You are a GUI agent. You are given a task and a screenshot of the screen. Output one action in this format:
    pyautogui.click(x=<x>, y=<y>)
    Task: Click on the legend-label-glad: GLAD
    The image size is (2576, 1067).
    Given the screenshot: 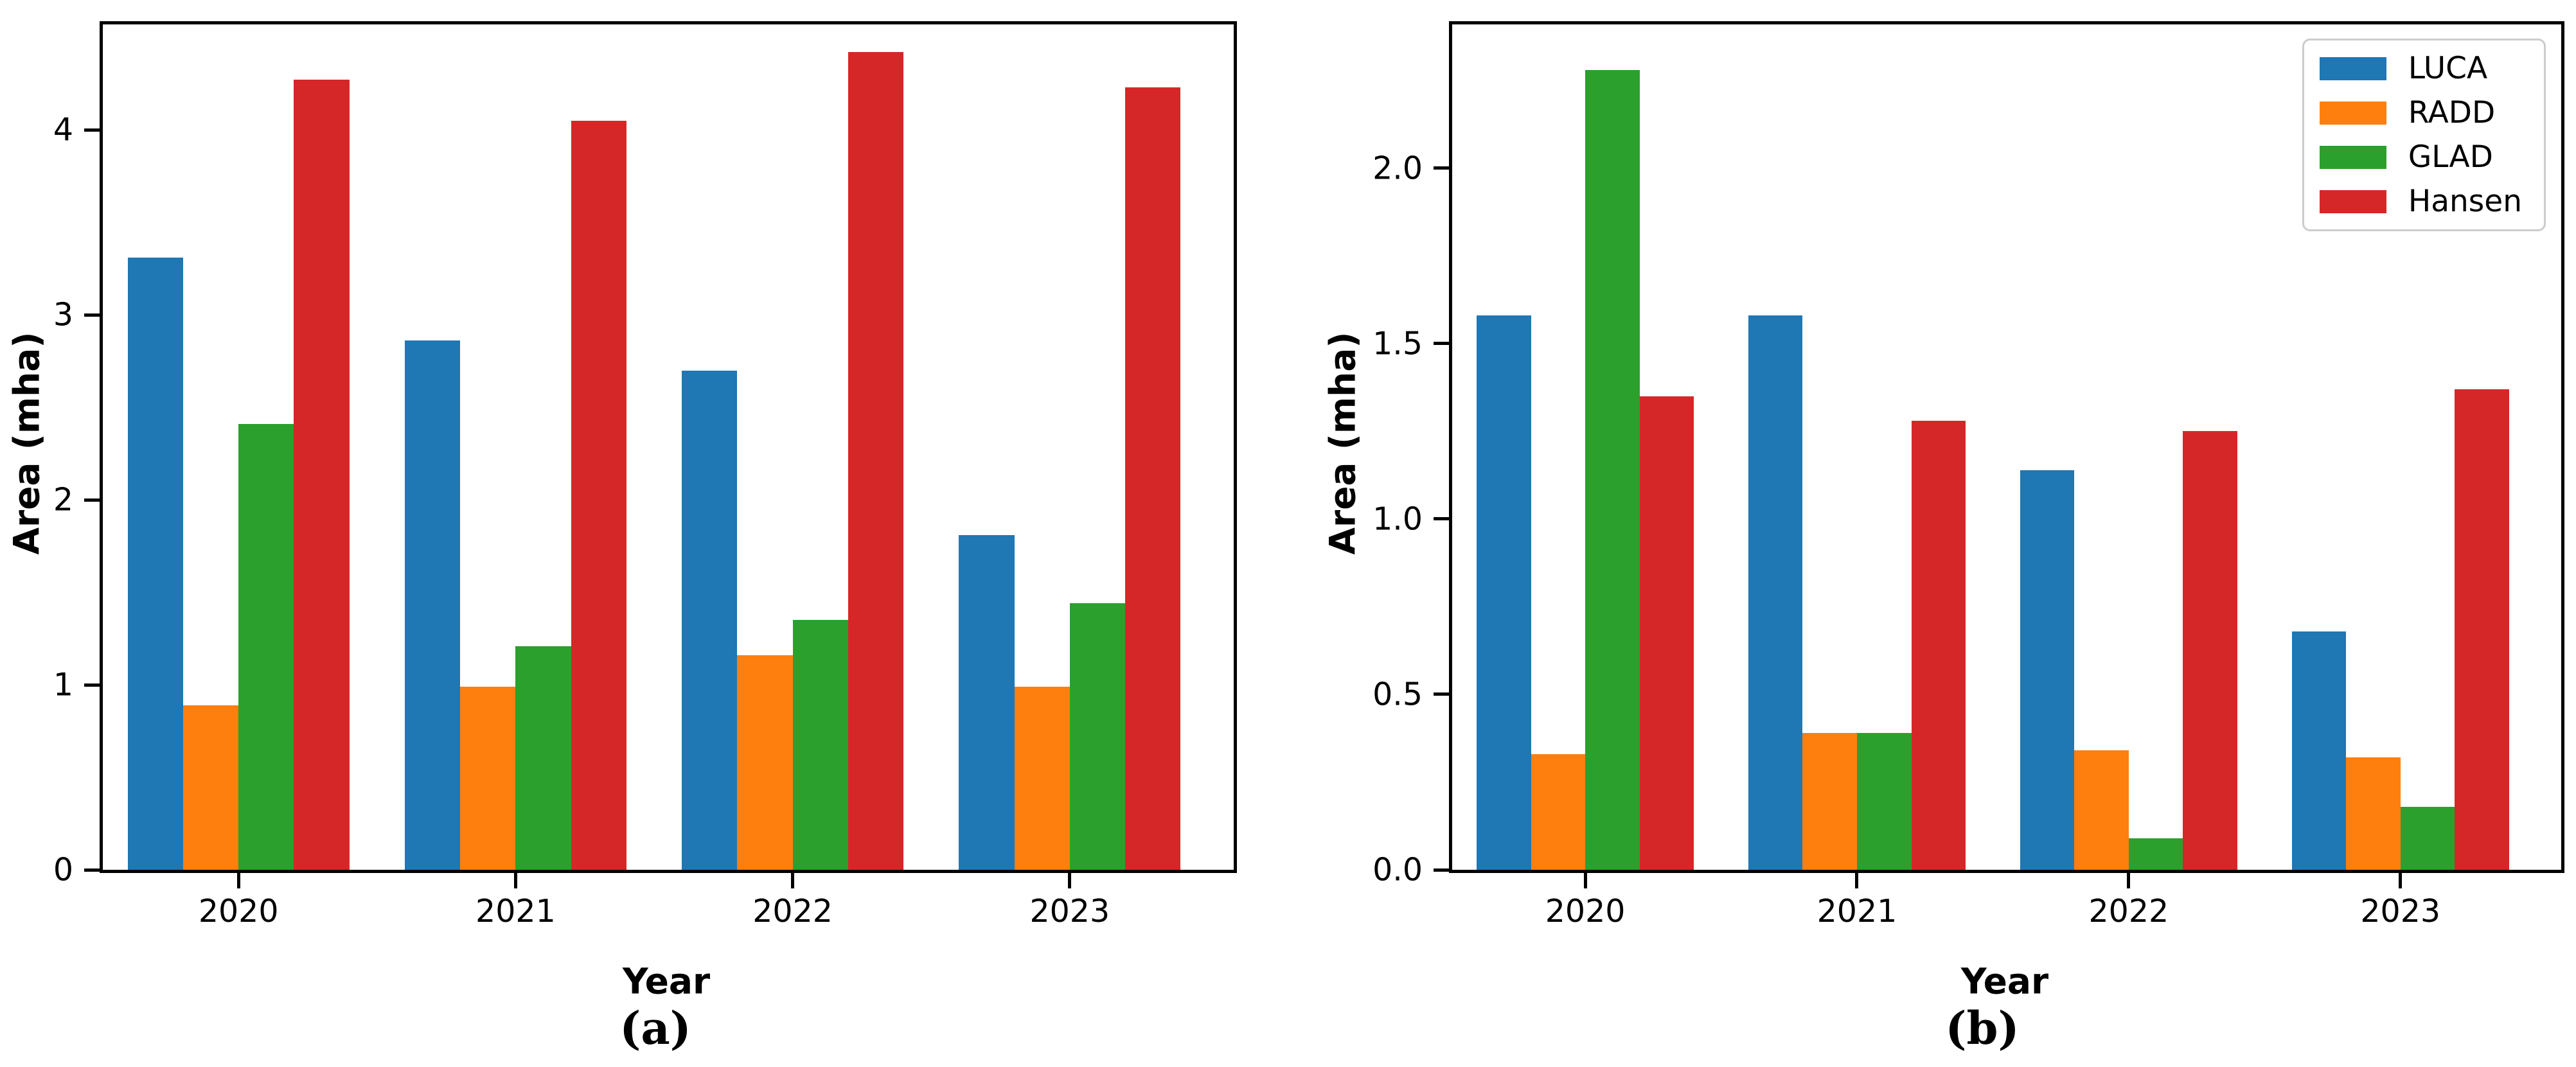 What is the action you would take?
    pyautogui.click(x=2451, y=157)
    